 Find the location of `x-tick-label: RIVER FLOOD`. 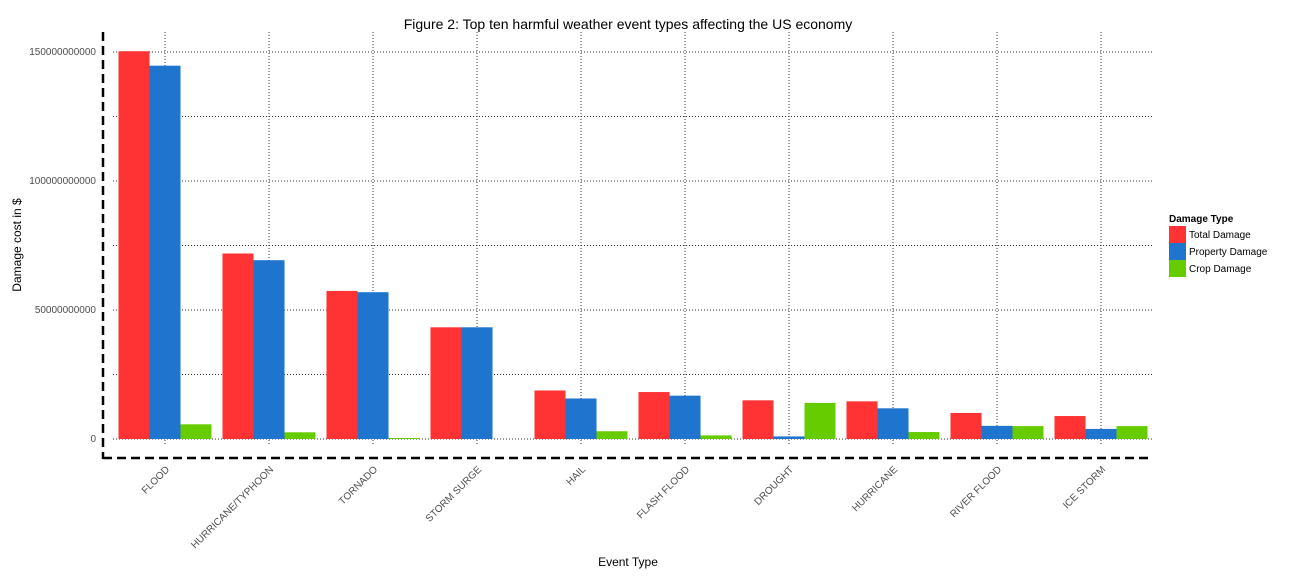

x-tick-label: RIVER FLOOD is located at coordinates (976, 492).